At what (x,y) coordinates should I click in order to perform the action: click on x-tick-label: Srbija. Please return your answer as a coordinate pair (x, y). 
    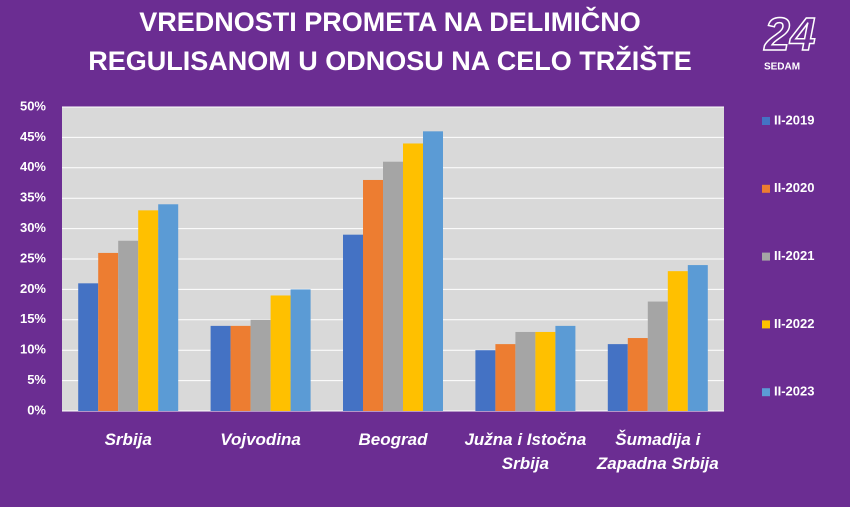
    Looking at the image, I should click on (128, 439).